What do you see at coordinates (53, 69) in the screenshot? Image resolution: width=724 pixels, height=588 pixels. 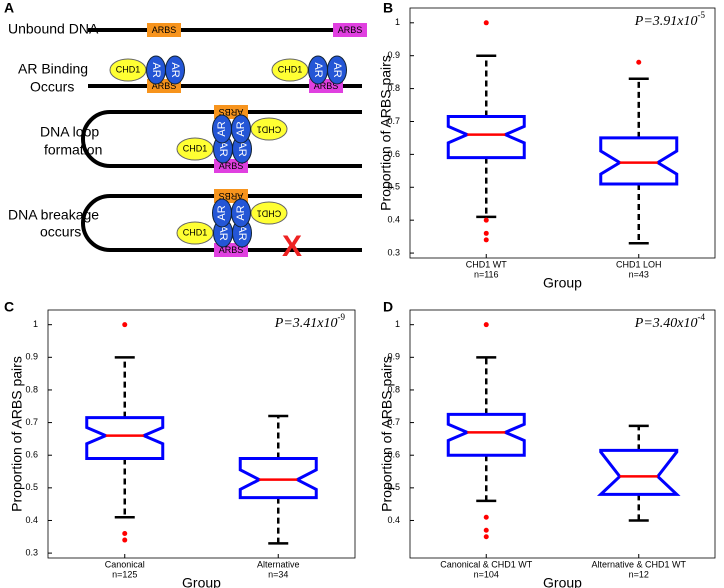 I see `step-label: AR Binding` at bounding box center [53, 69].